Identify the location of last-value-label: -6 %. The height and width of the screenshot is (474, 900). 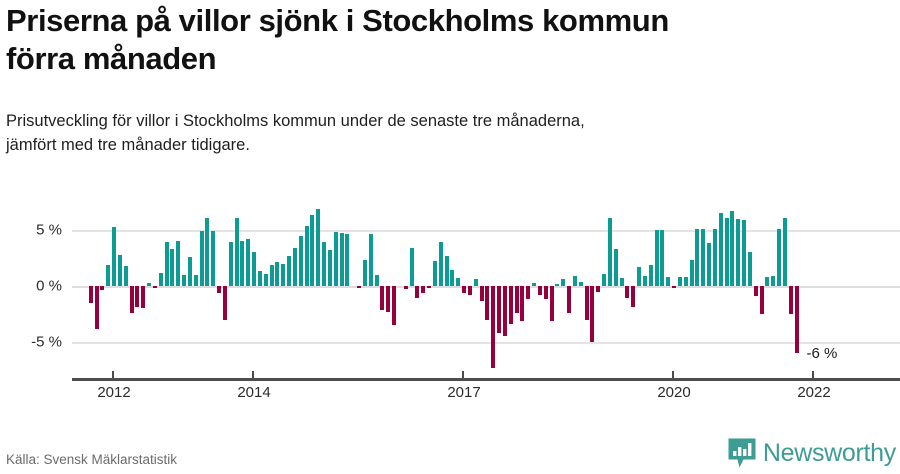
(822, 354).